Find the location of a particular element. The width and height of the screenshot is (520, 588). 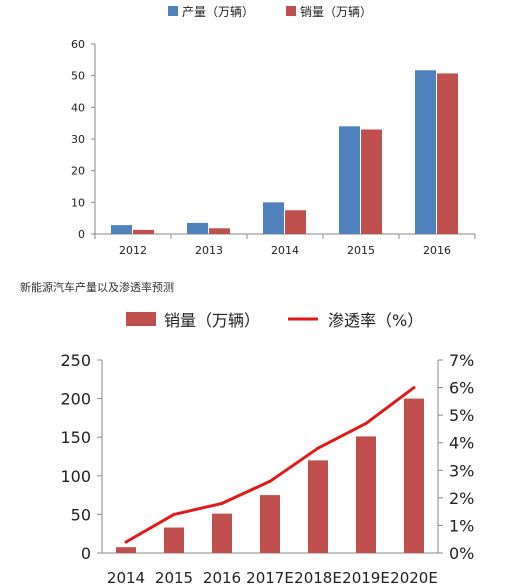

chart2-x-tick-label: 2014 is located at coordinates (126, 578).